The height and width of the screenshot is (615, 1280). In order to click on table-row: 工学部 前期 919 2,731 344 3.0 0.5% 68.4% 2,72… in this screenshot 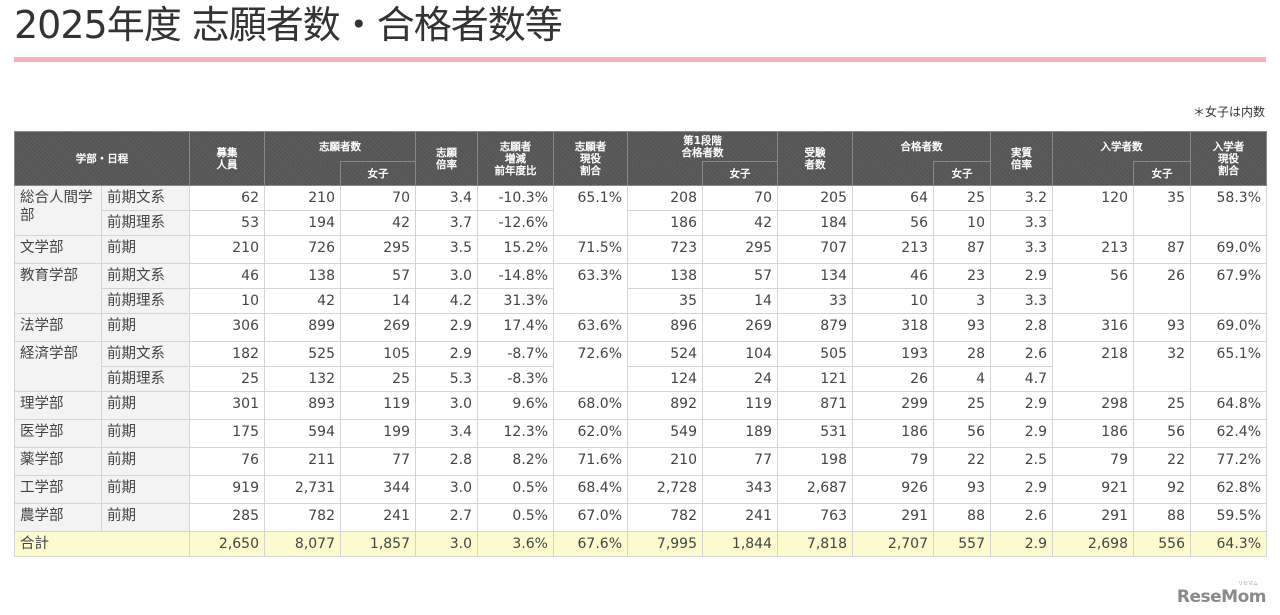, I will do `click(640, 489)`.